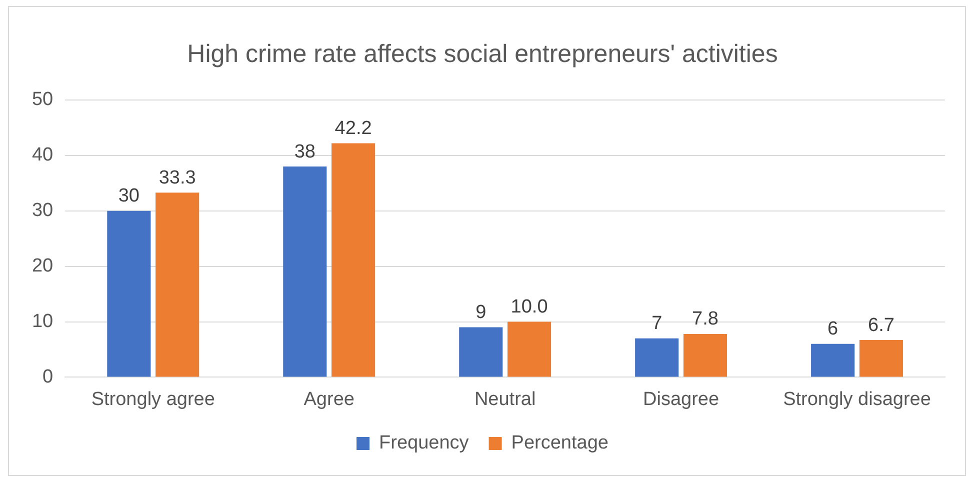  What do you see at coordinates (43, 211) in the screenshot?
I see `y-tick-label: 30` at bounding box center [43, 211].